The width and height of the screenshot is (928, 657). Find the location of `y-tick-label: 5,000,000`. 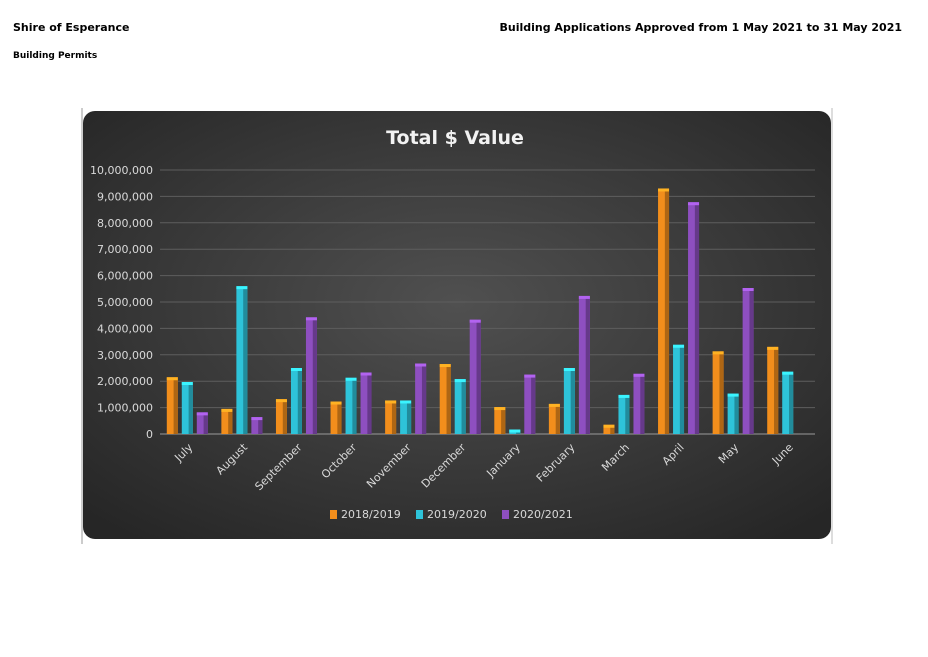

y-tick-label: 5,000,000 is located at coordinates (125, 302).